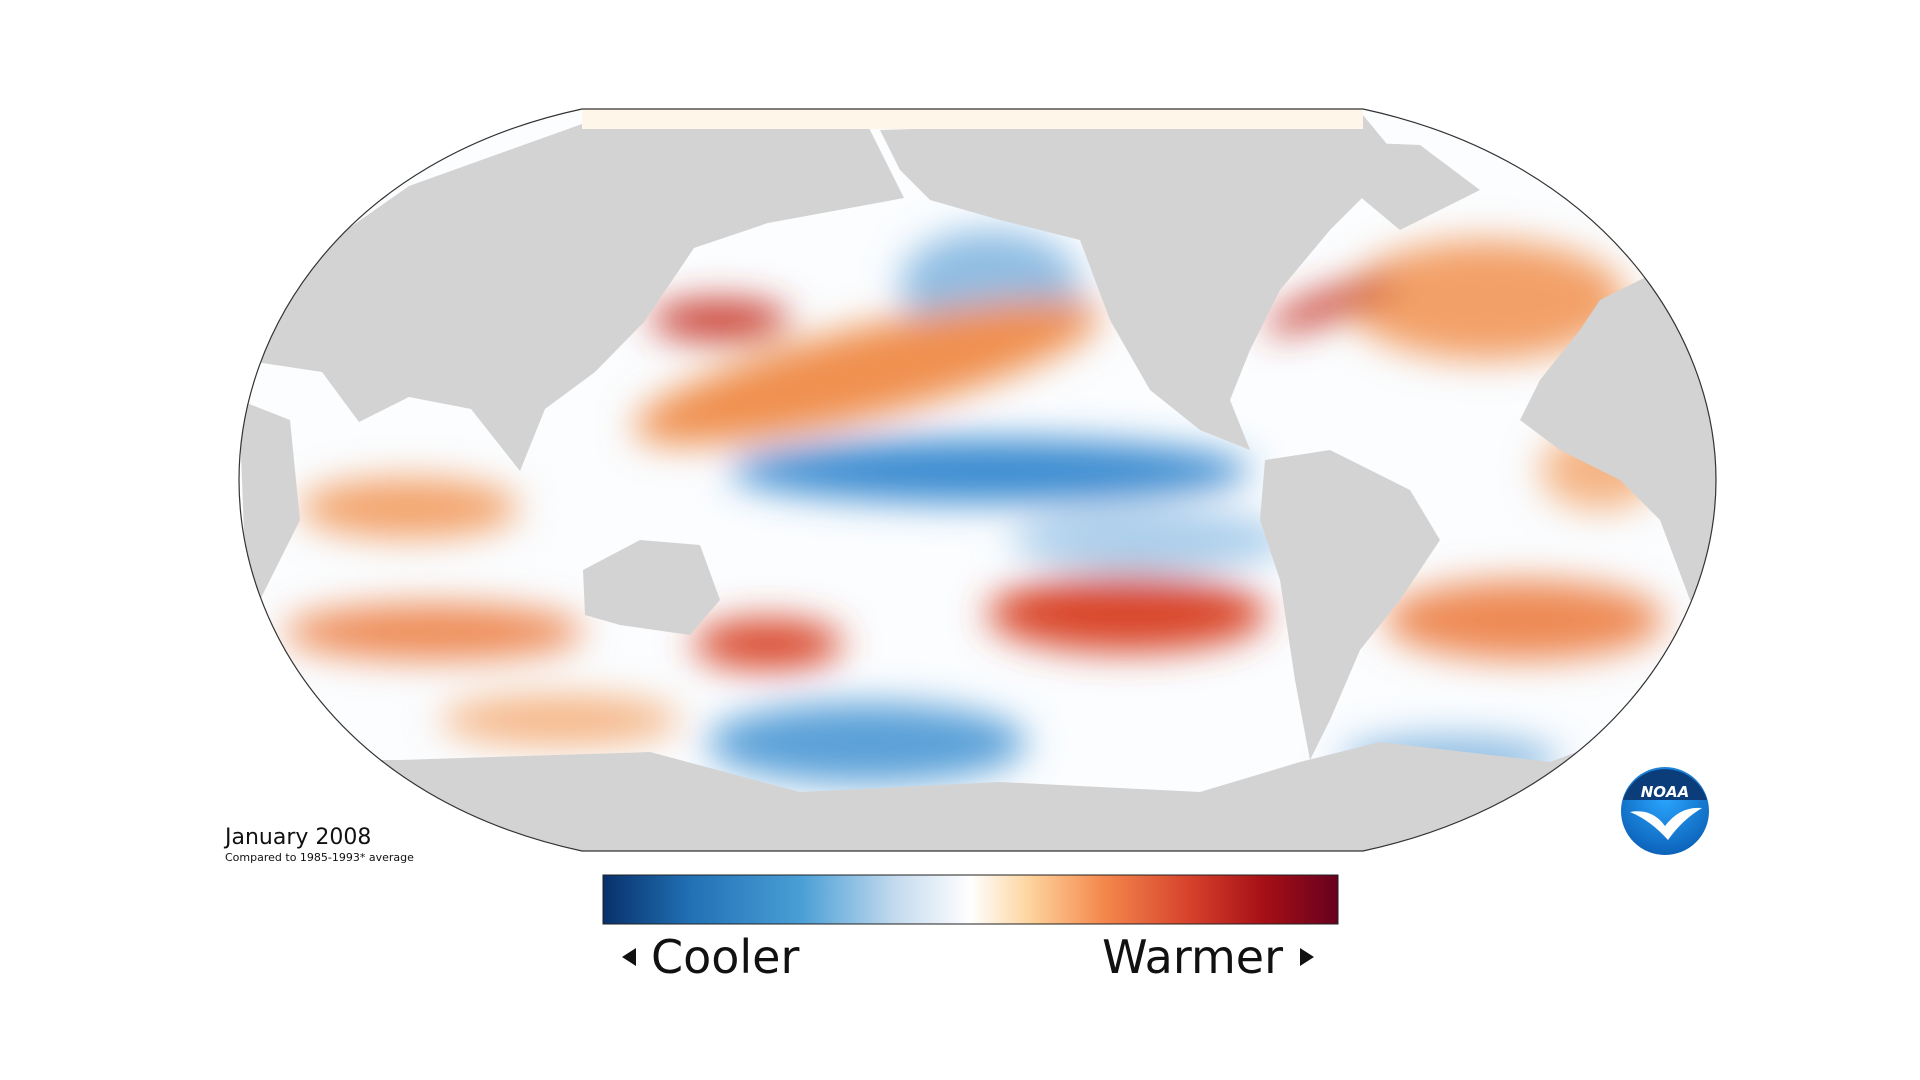 Image resolution: width=1920 pixels, height=1080 pixels. What do you see at coordinates (725, 957) in the screenshot?
I see `cooler-label: Cooler` at bounding box center [725, 957].